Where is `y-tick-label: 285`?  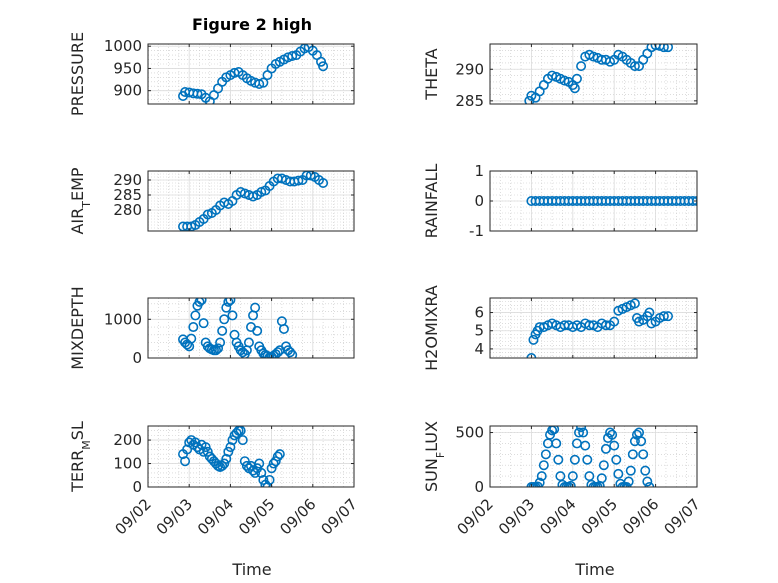 y-tick-label: 285 is located at coordinates (469, 101).